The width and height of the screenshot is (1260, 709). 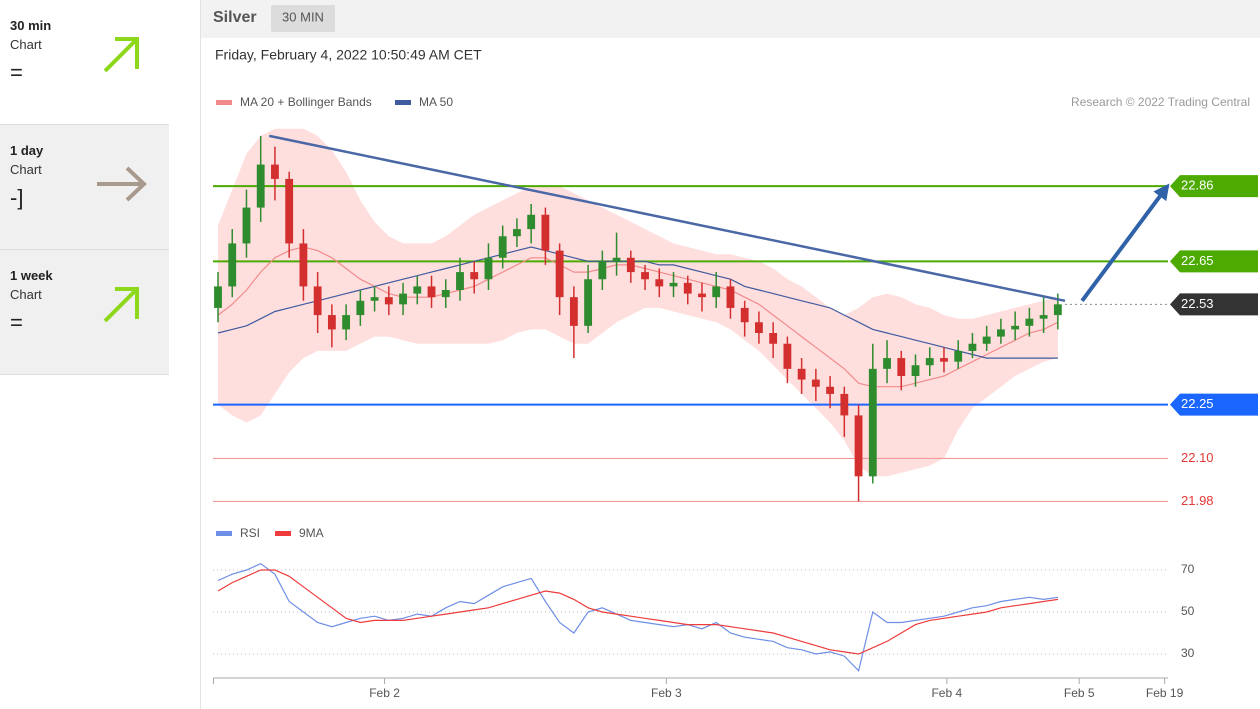 What do you see at coordinates (348, 55) in the screenshot?
I see `timestamp: Friday, February 4, 2022 10:50:49 AM CET` at bounding box center [348, 55].